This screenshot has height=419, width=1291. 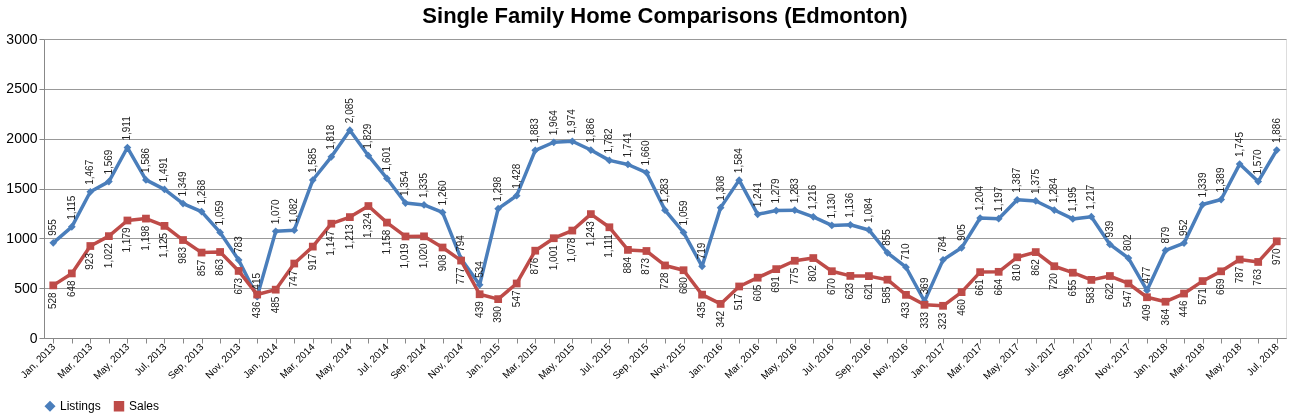 What do you see at coordinates (702, 310) in the screenshot?
I see `data-label: 435` at bounding box center [702, 310].